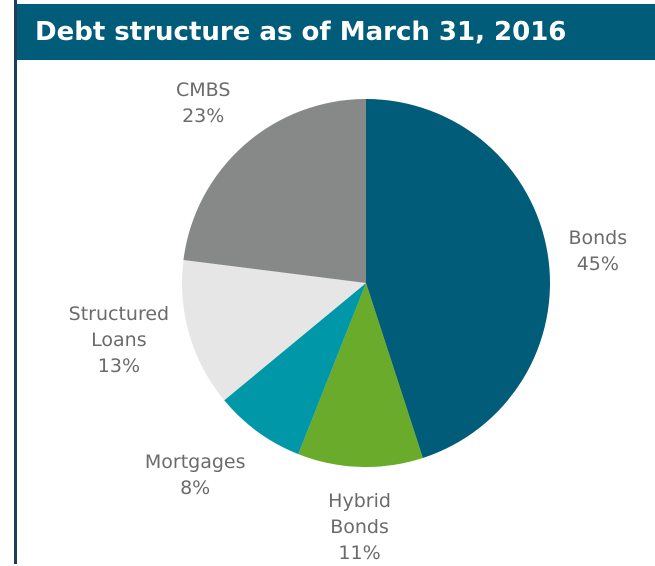 The height and width of the screenshot is (566, 655). I want to click on category-label: Mortgages, so click(195, 461).